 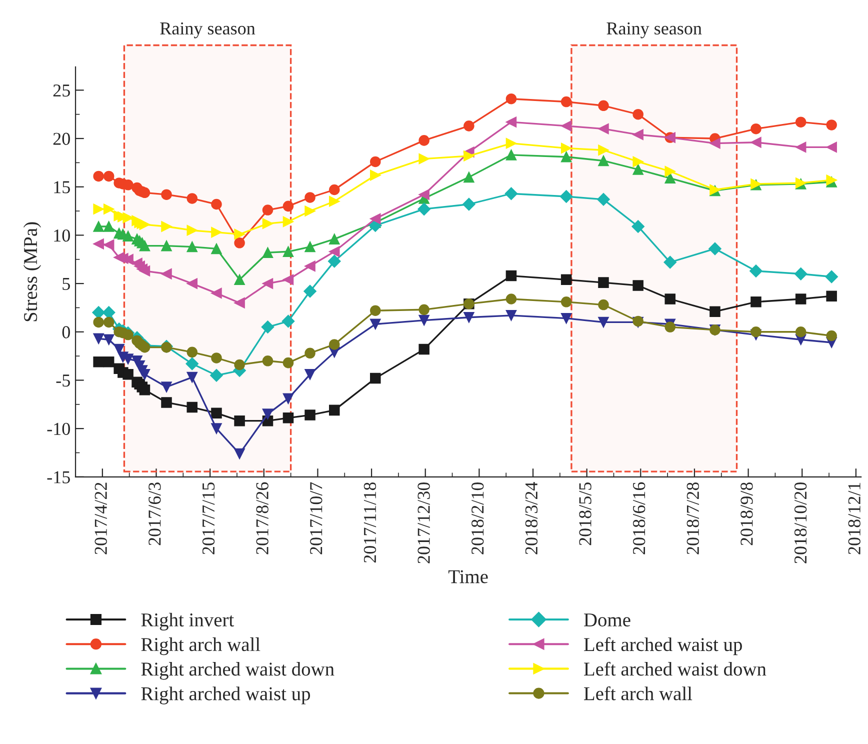 I want to click on y-tick-label: 25, so click(x=61, y=90).